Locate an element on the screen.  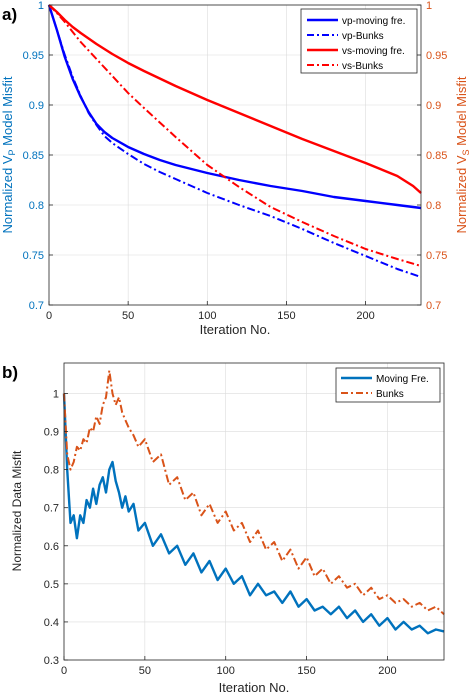
y-right-tick-label: 0.9 is located at coordinates (433, 106).